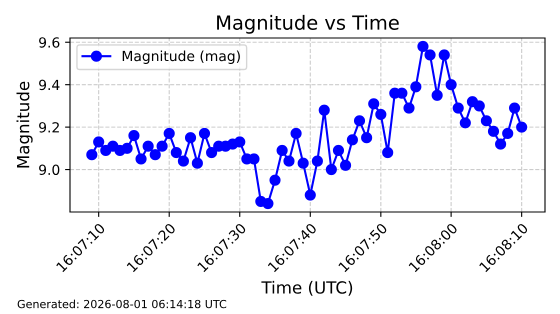 The height and width of the screenshot is (314, 560). Describe the element at coordinates (24, 125) in the screenshot. I see `y-axis-title: Magnitude` at that location.